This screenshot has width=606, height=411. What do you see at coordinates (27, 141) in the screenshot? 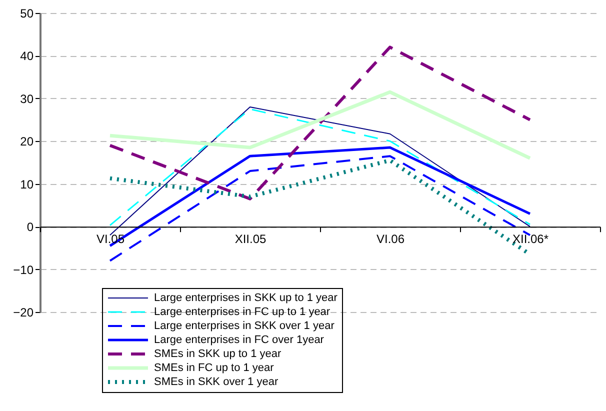
I see `y-tick-label: 20` at bounding box center [27, 141].